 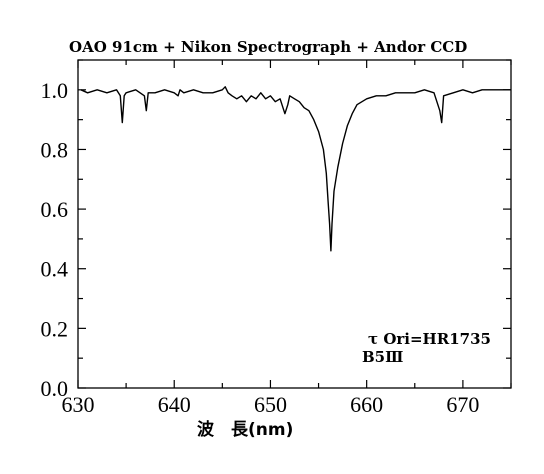 What do you see at coordinates (174, 404) in the screenshot?
I see `x-tick-label: 640` at bounding box center [174, 404].